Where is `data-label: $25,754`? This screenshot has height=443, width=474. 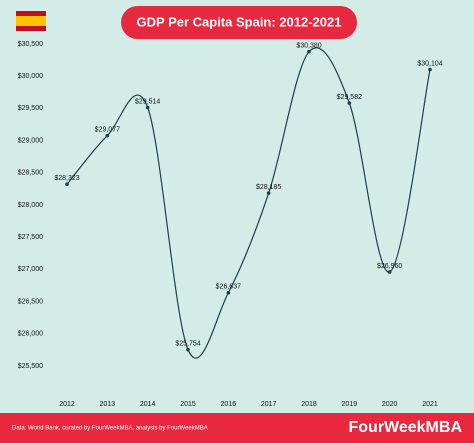
data-label: $25,754 is located at coordinates (187, 343).